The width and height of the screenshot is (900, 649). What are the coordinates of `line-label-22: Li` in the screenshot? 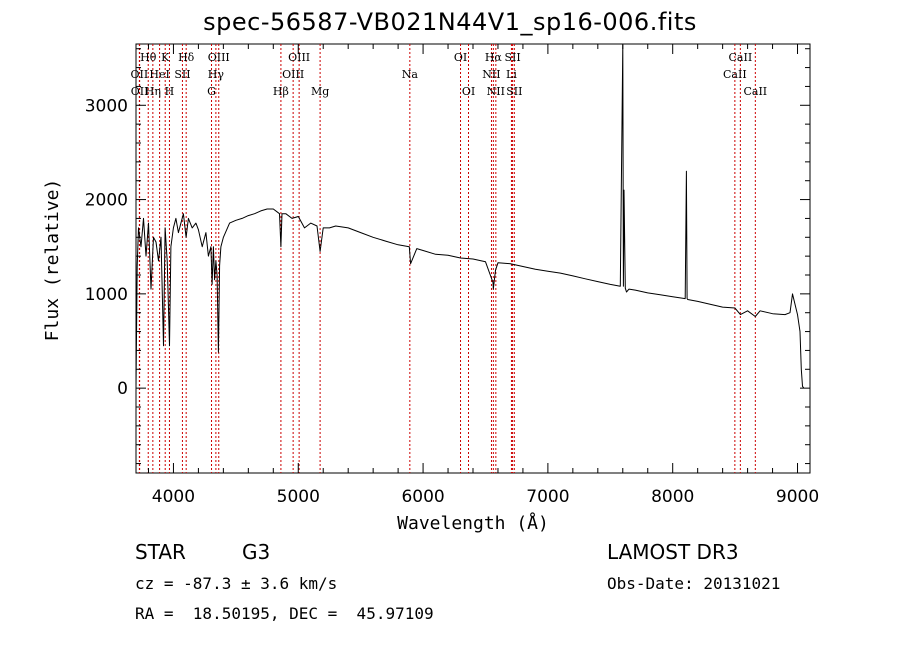 It's located at (511, 74).